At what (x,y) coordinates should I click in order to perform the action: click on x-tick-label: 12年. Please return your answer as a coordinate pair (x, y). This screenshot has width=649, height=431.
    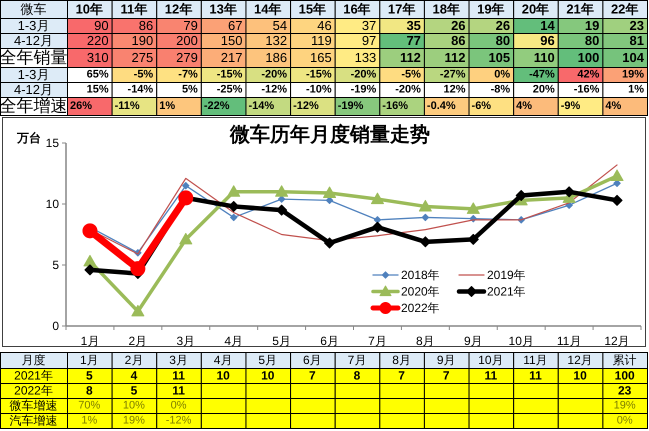
    Looking at the image, I should click on (178, 9).